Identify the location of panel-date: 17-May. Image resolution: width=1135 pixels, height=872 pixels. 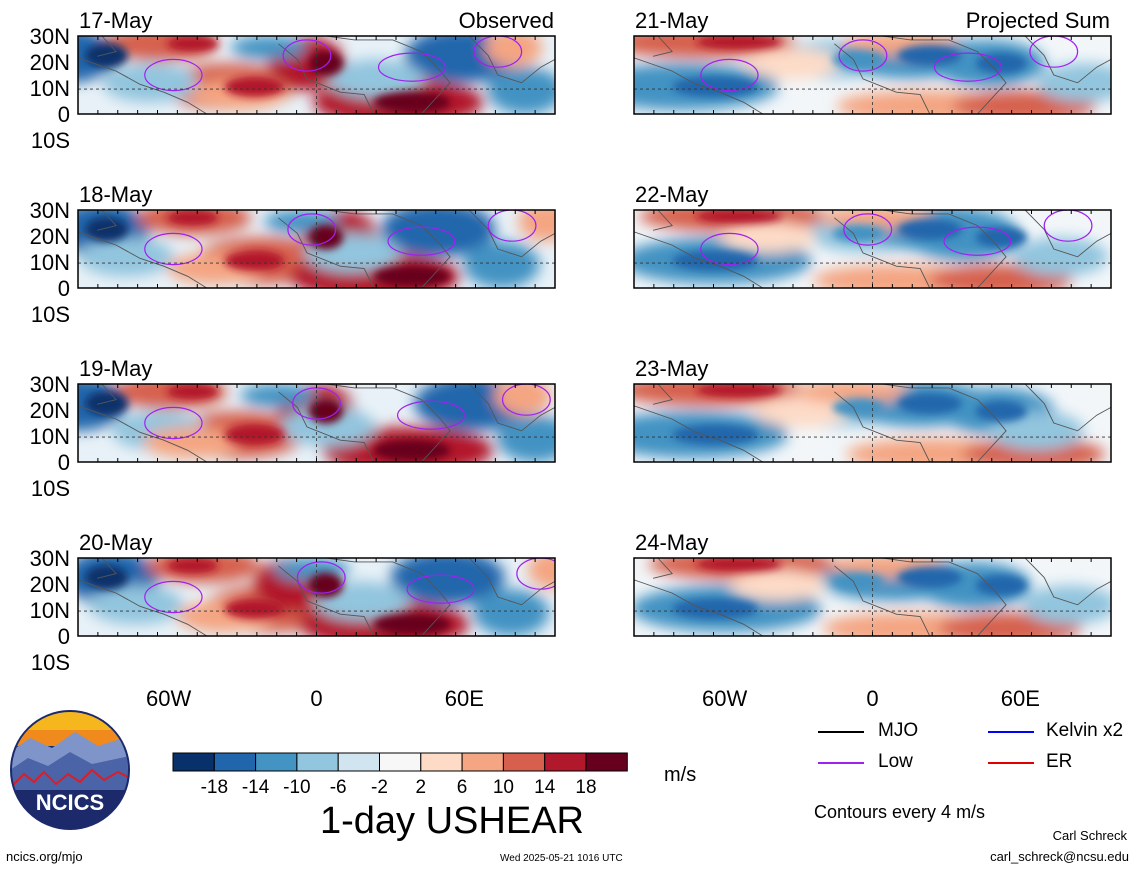
(115, 20).